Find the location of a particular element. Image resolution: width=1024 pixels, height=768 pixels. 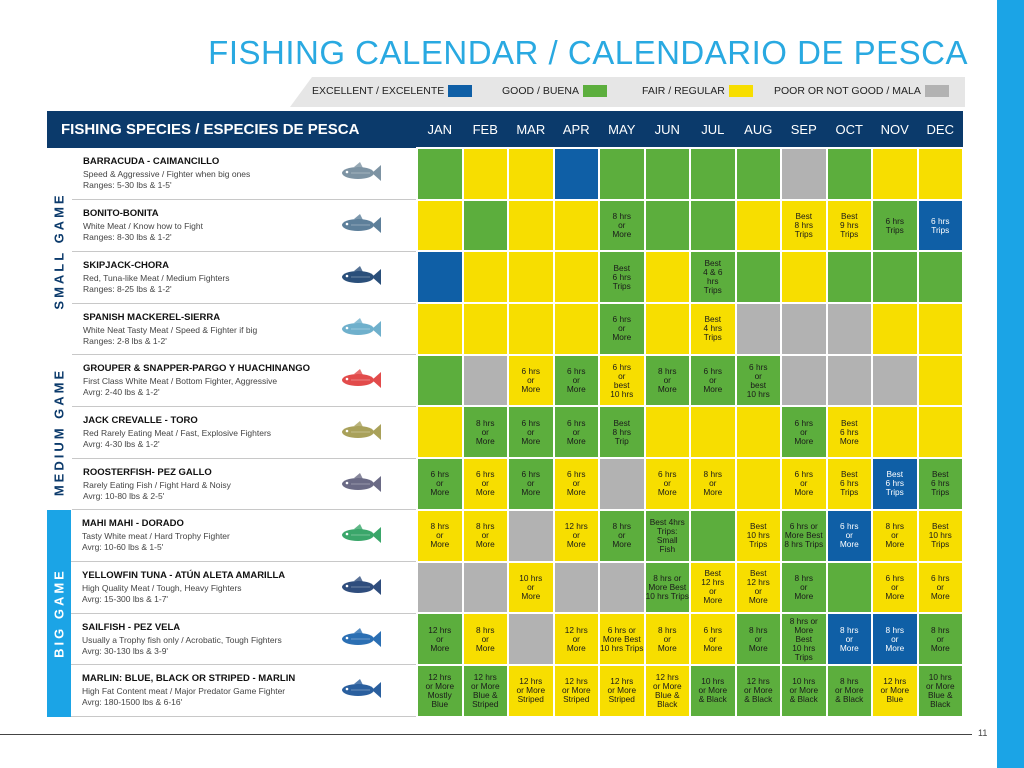

legend-poor: POOR OR NOT GOOD / MALA is located at coordinates (861, 91).